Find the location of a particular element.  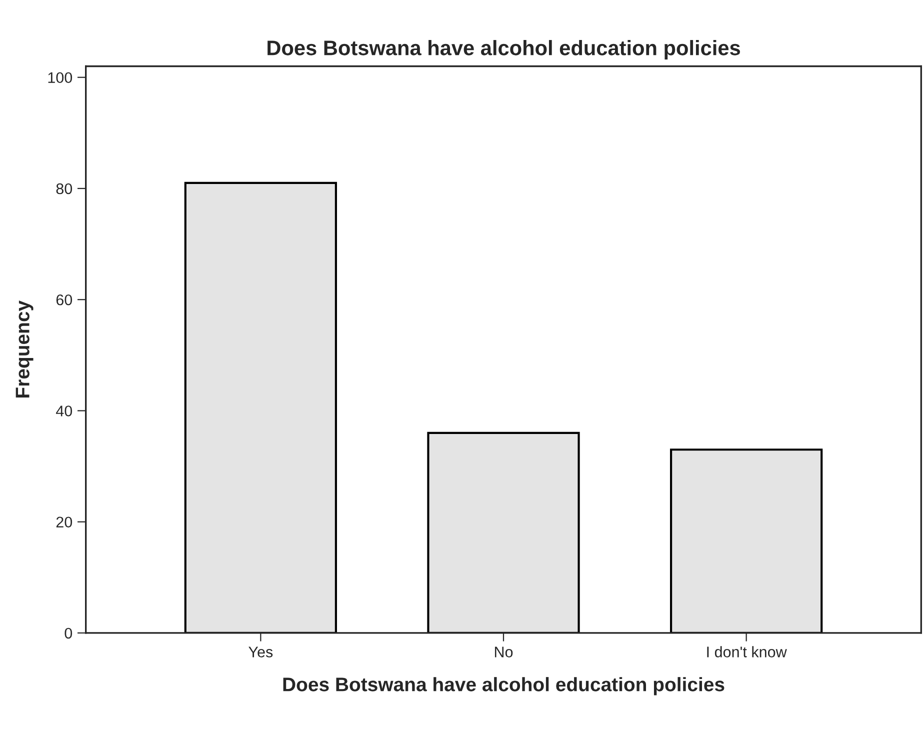

x-axis-title: Does Botswana have alcohol education policies is located at coordinates (503, 686).